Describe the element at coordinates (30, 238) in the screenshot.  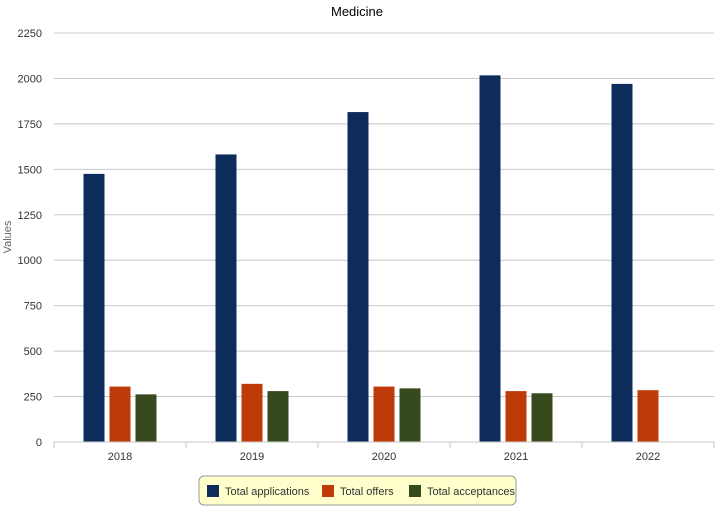
I see `y-tick-labels: 0 250 500 750 1000 1250 1500 1750 2000 2250` at that location.